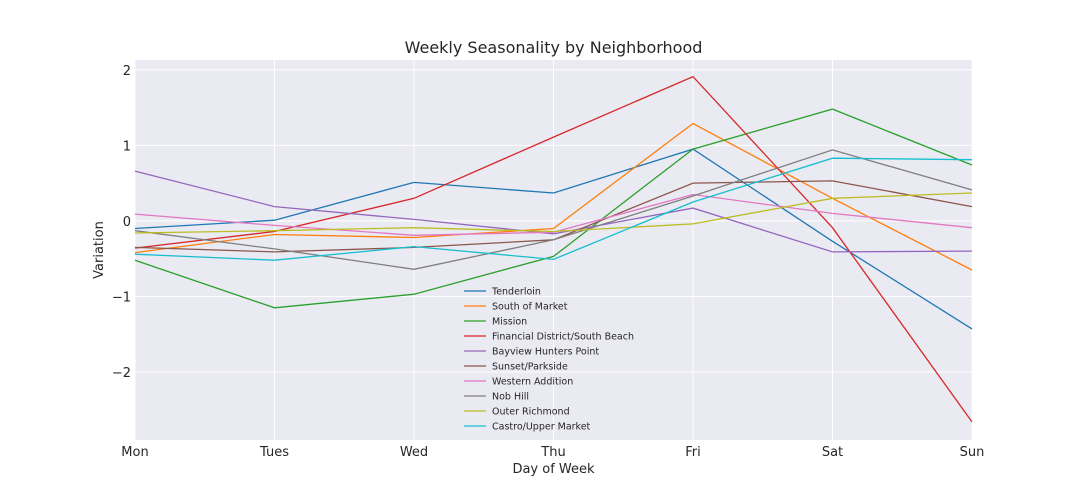 This screenshot has width=1080, height=504. I want to click on x-tick-label: Fri, so click(693, 452).